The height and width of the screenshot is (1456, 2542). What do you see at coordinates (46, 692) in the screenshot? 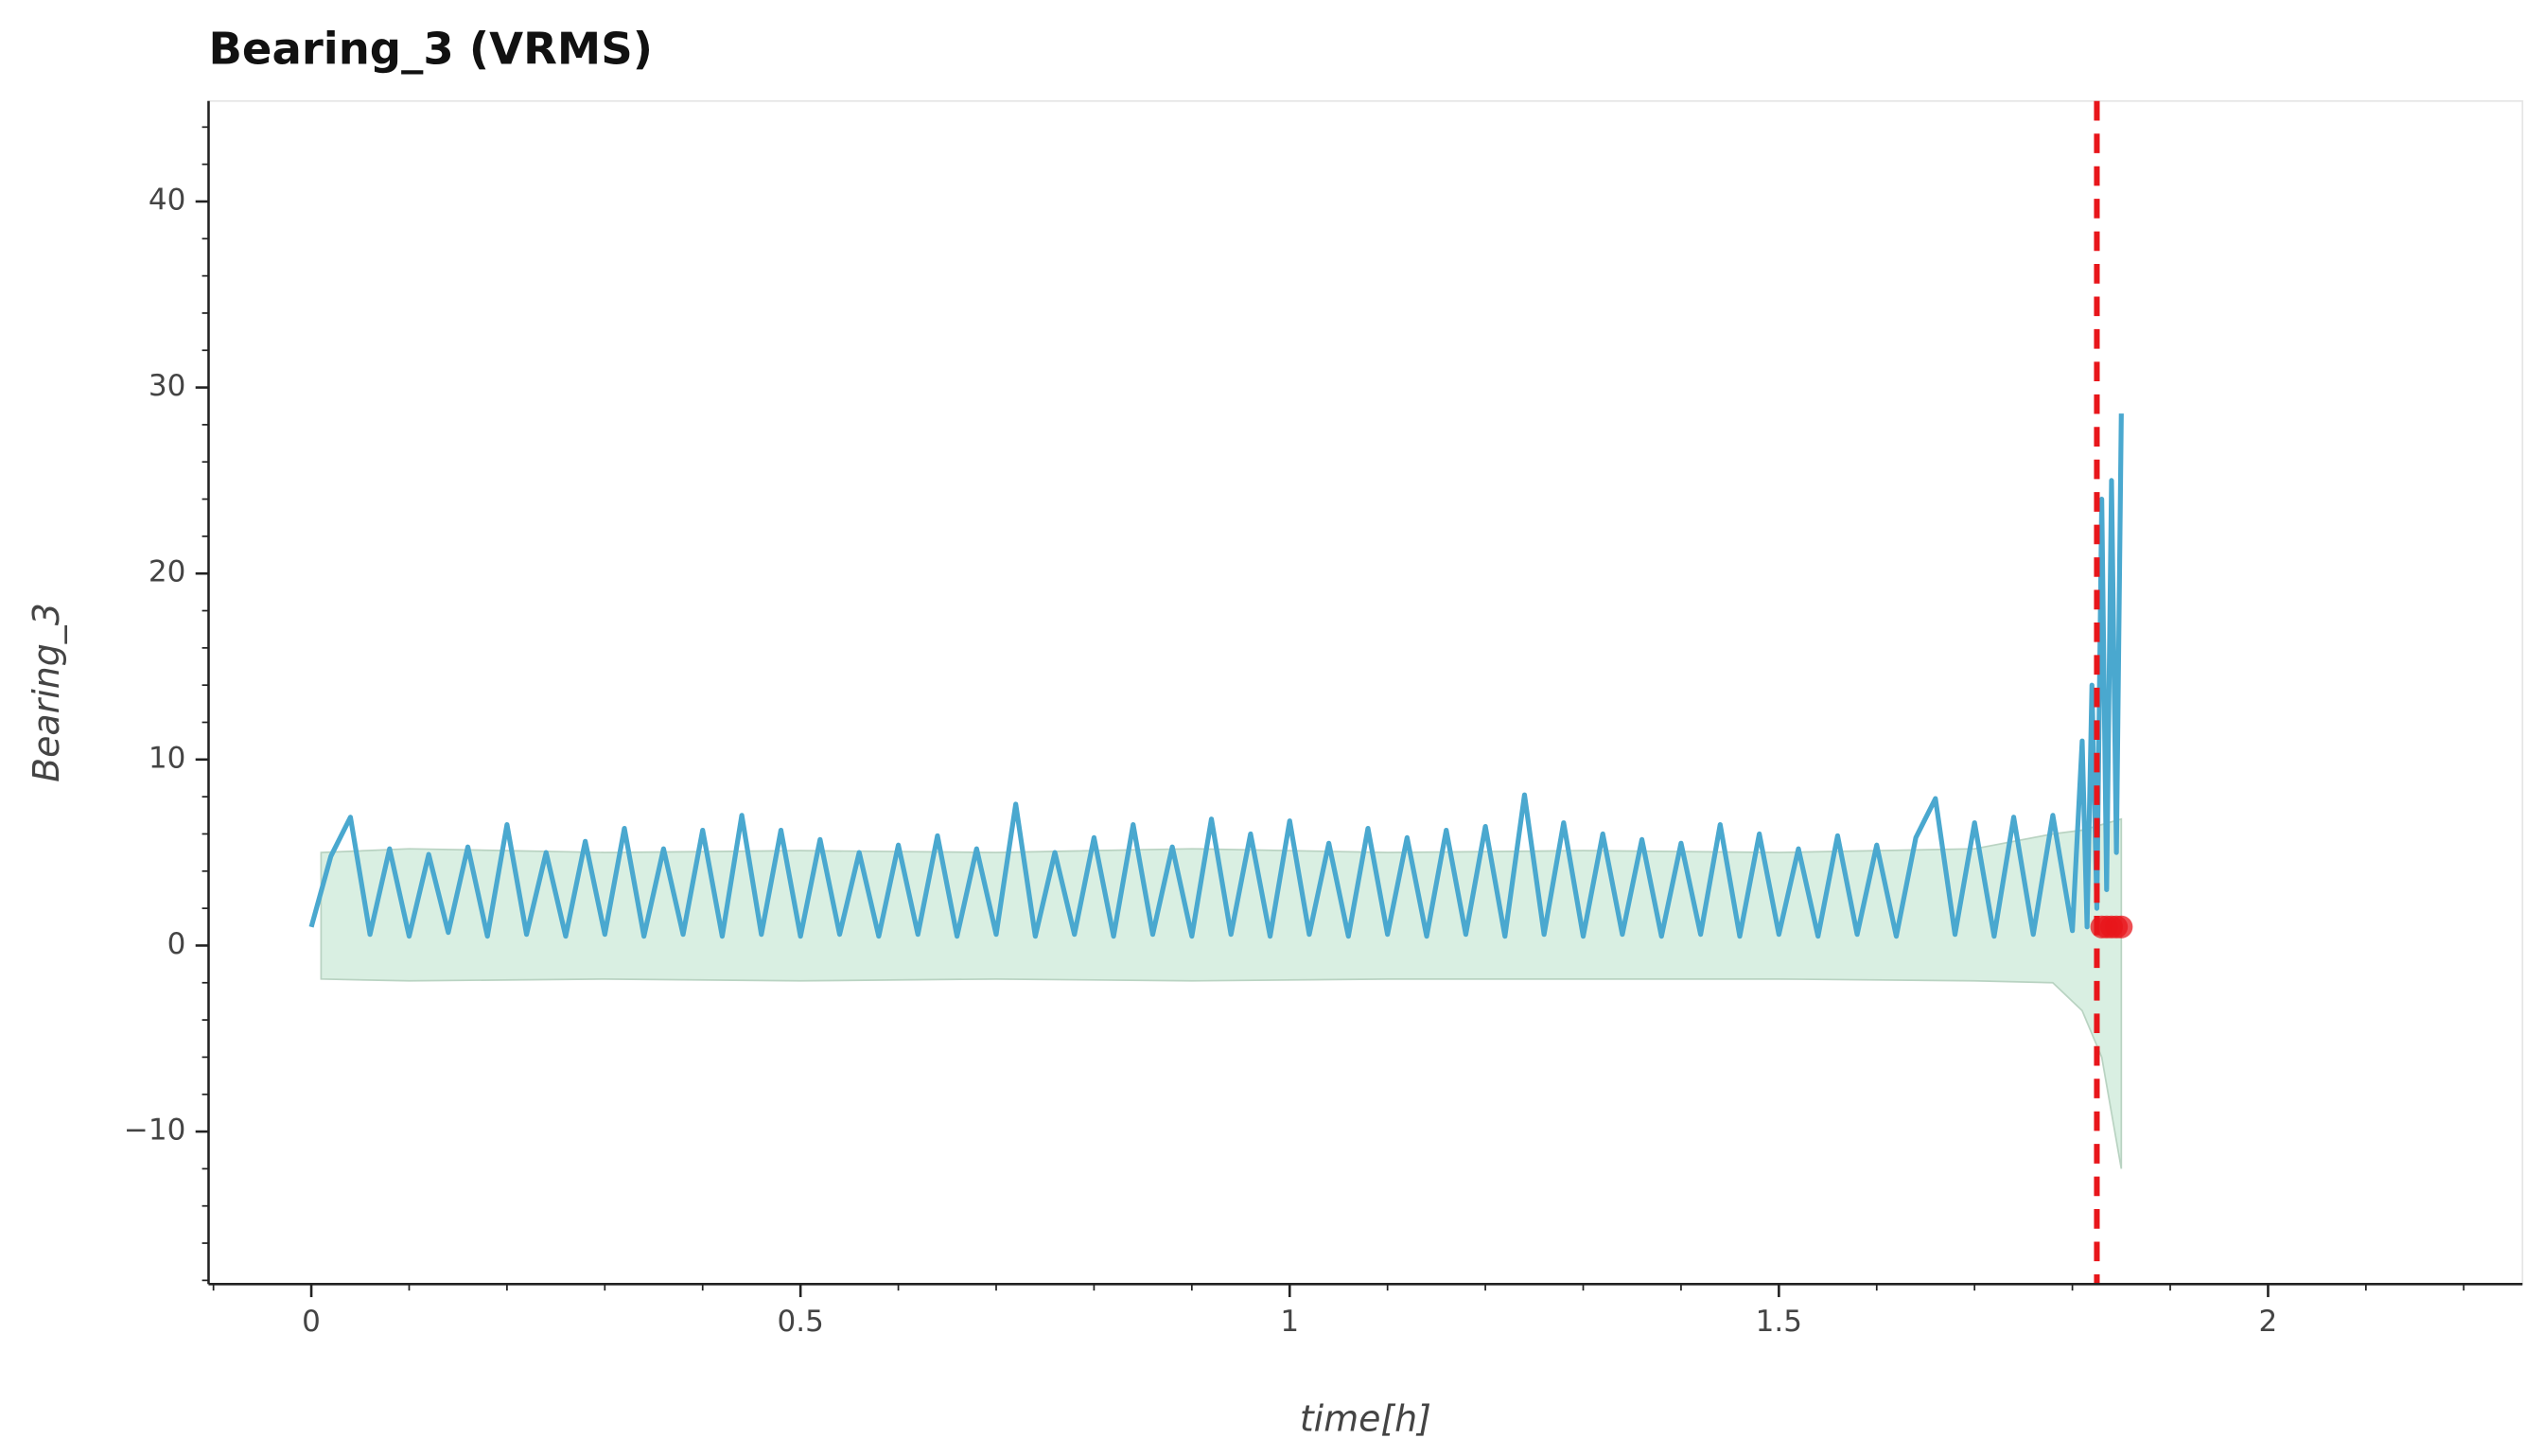
I see `y-axis-label: Bearing_3` at bounding box center [46, 692].